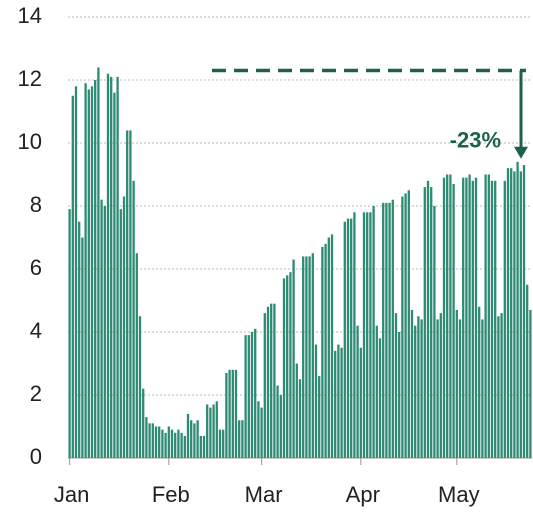  What do you see at coordinates (521, 152) in the screenshot?
I see `arrow-head` at bounding box center [521, 152].